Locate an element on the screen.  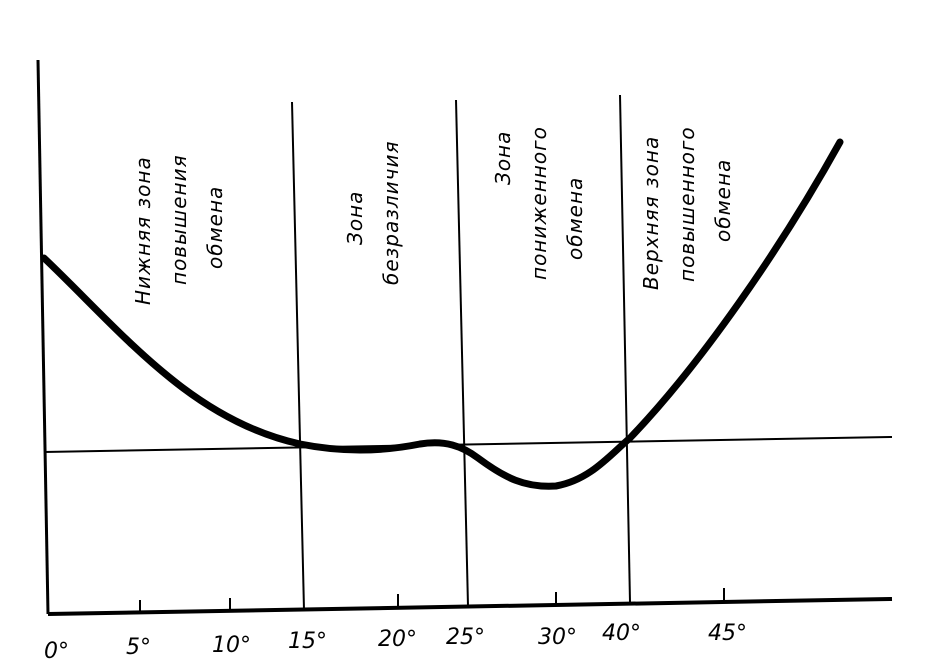
zone-label-2: Зона безразличия is located at coordinates (373, 213).